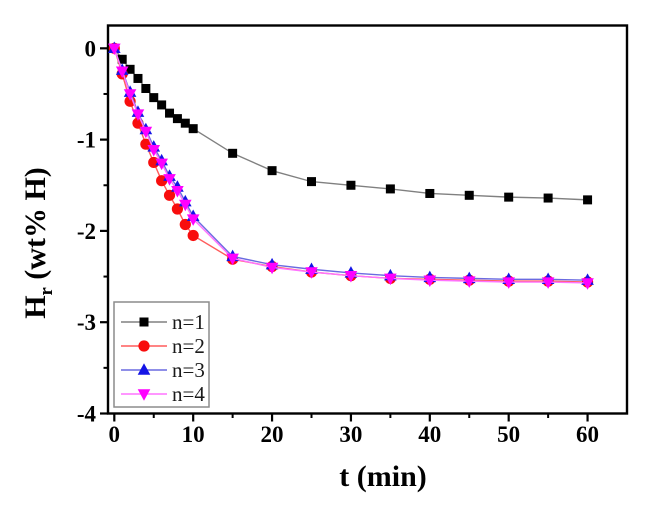  Describe the element at coordinates (163, 370) in the screenshot. I see `legend-entry-n=3: n=3` at that location.